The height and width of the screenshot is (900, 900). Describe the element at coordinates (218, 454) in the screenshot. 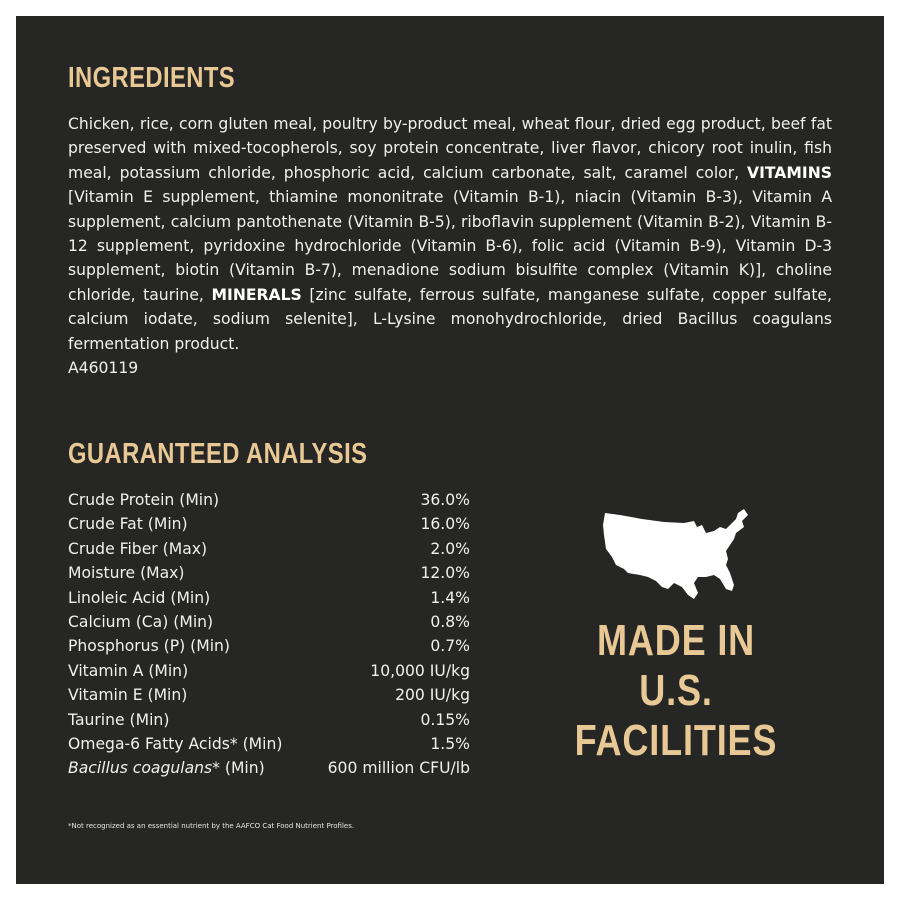

I see `analysis-heading: GUARANTEED ANALYSIS` at that location.